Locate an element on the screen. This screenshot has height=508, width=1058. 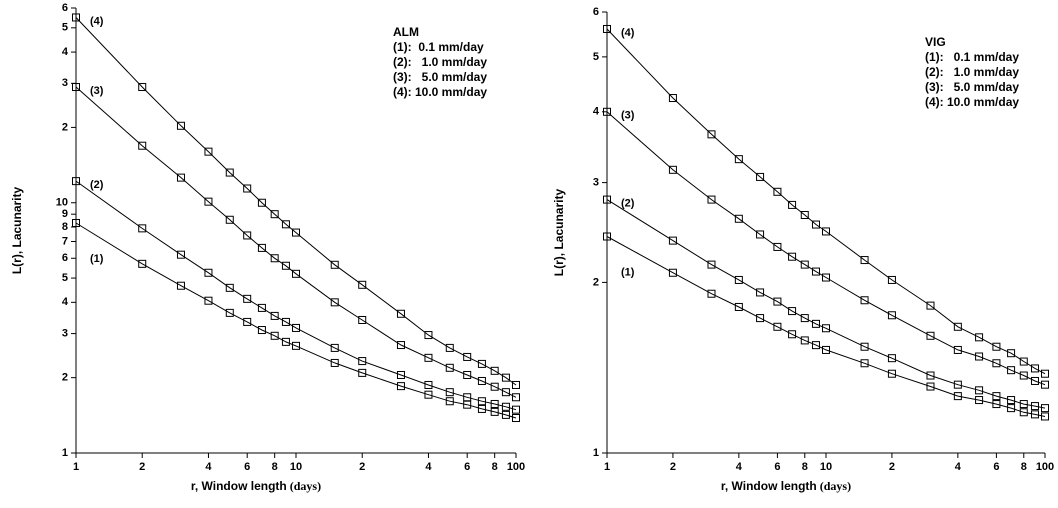
legend-title: ALM is located at coordinates (406, 32).